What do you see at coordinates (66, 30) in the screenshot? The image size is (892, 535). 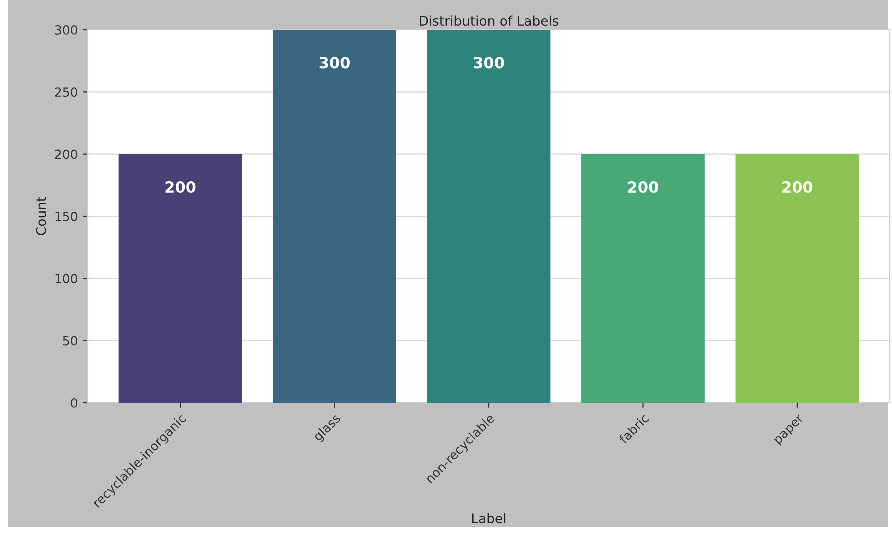 I see `y-tick-label: 300` at bounding box center [66, 30].